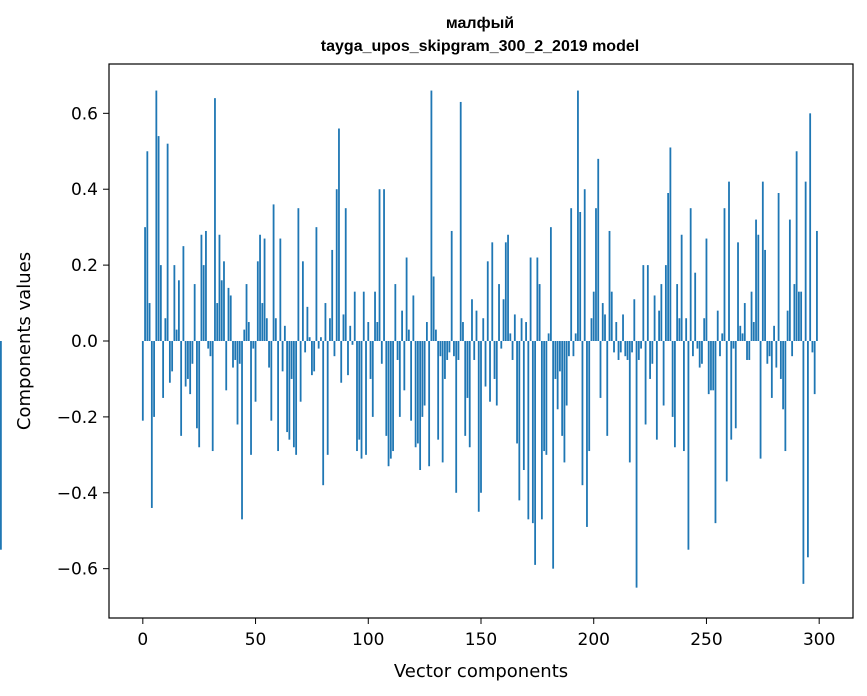 This screenshot has width=867, height=696. Describe the element at coordinates (819, 640) in the screenshot. I see `x-tick-label: 300` at that location.